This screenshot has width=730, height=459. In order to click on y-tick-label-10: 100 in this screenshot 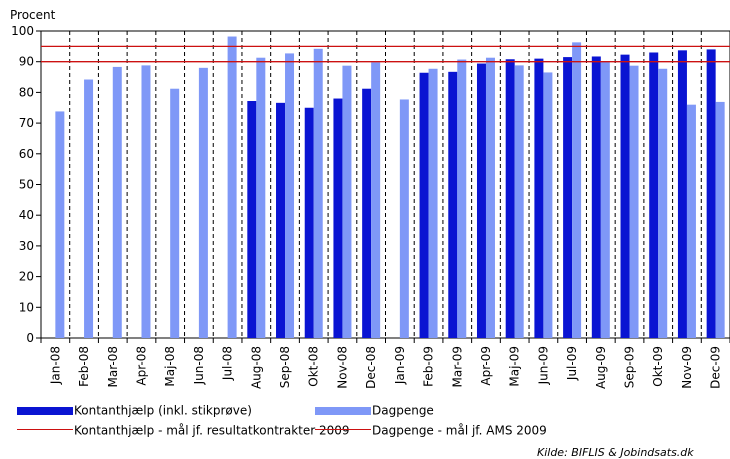, I will do `click(22, 31)`.